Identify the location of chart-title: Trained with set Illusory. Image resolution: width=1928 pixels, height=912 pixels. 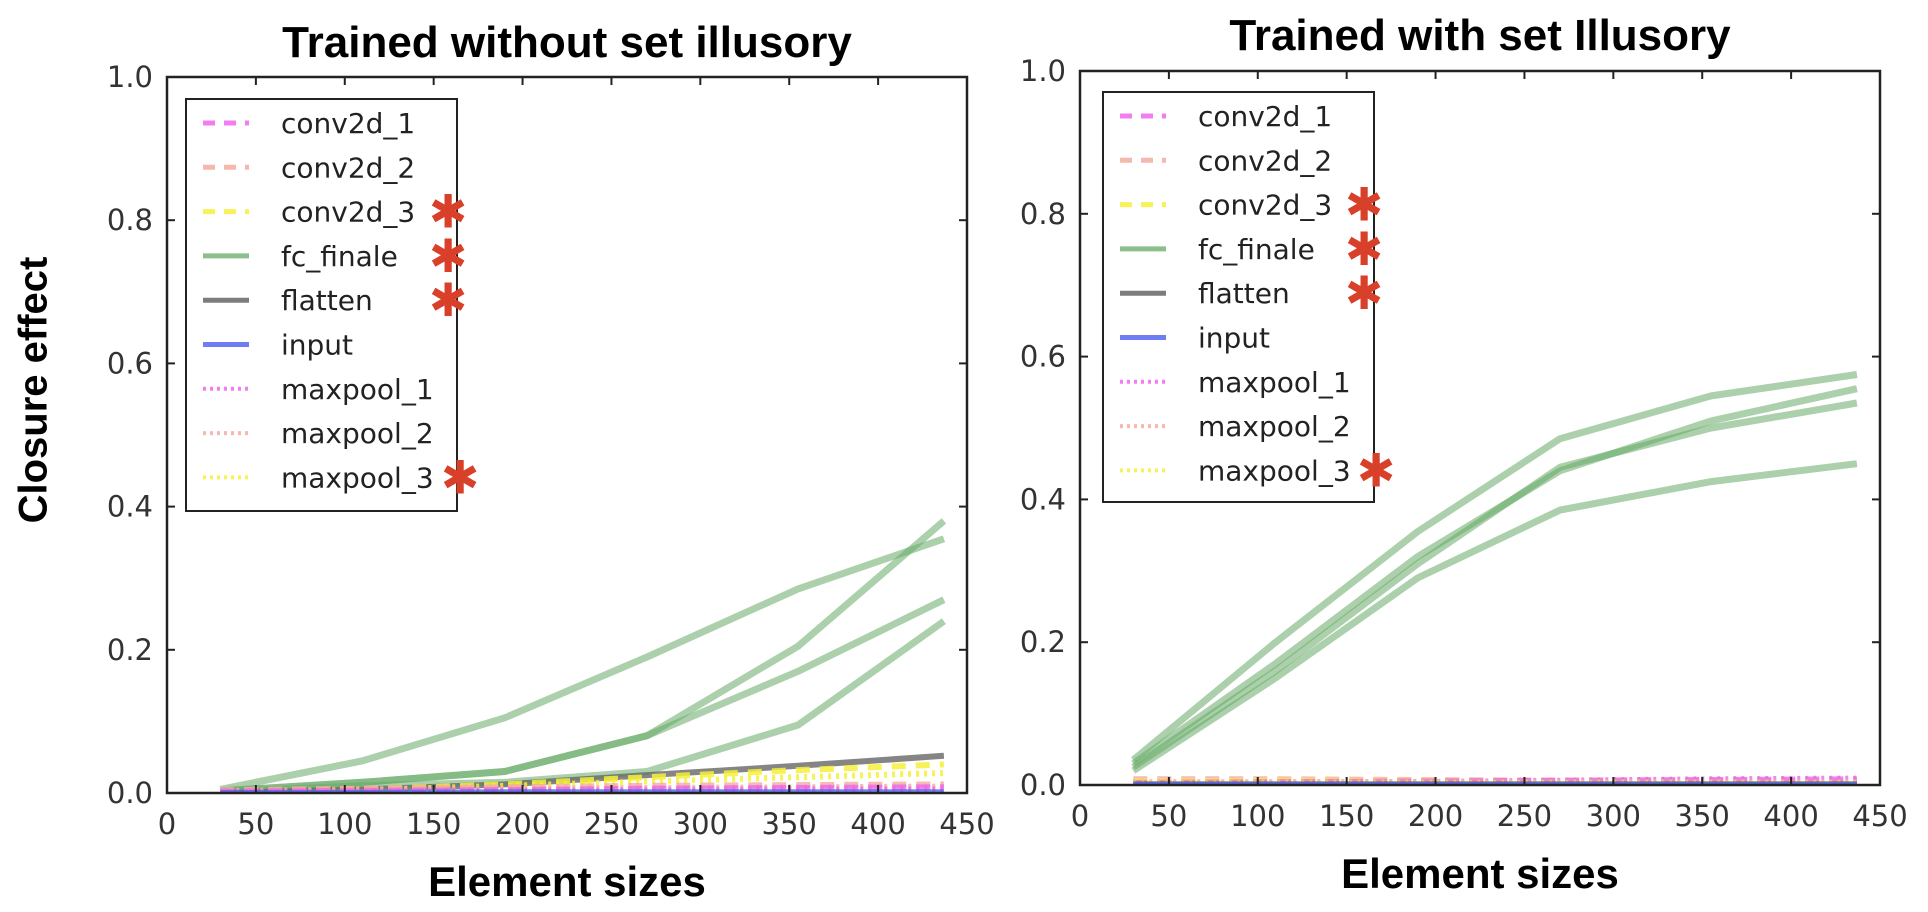
(1480, 35).